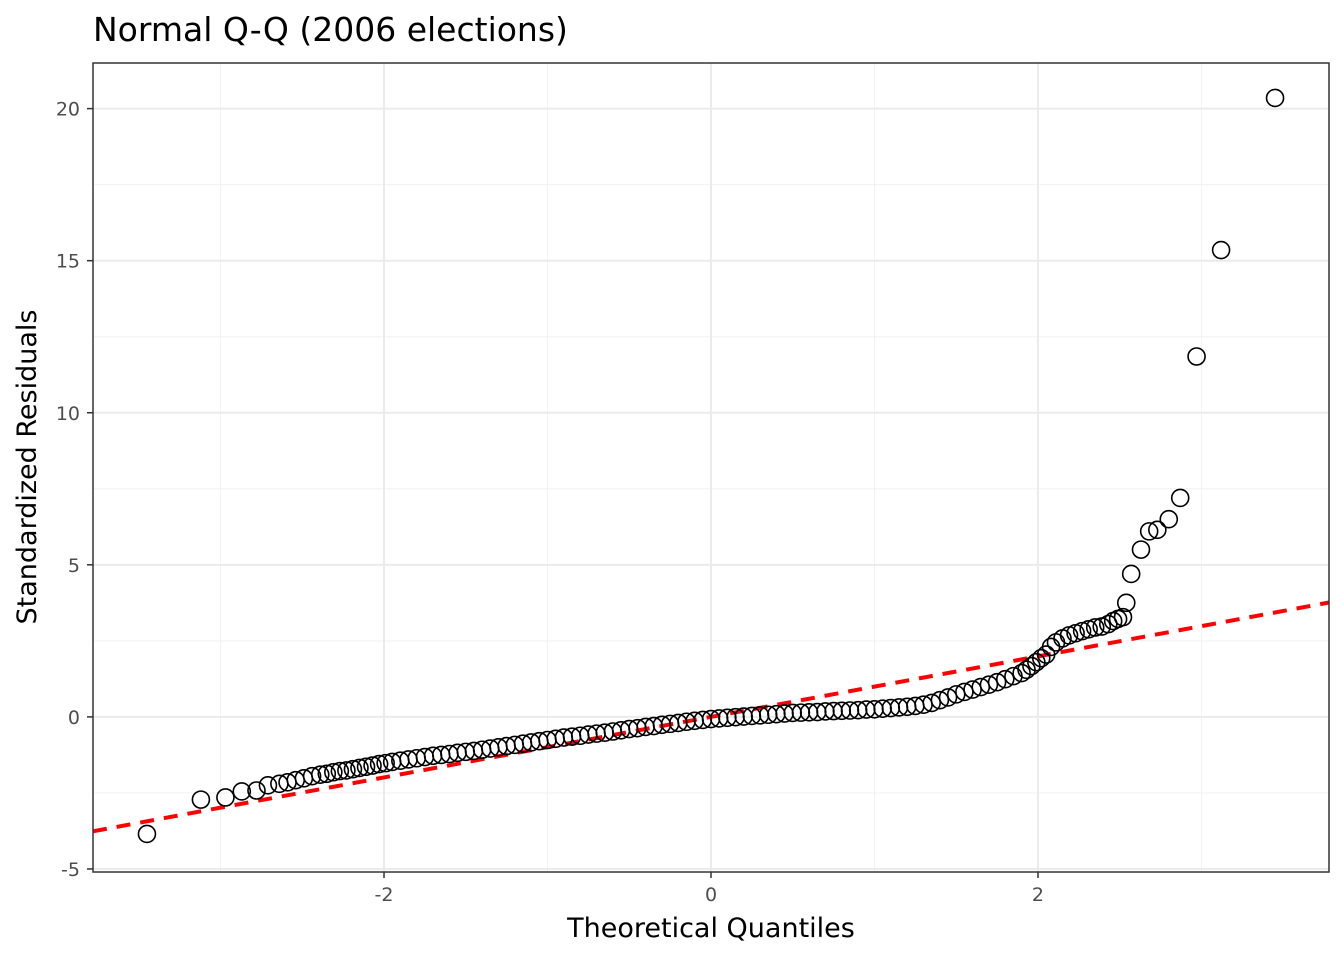 The width and height of the screenshot is (1344, 960). I want to click on x-axis-title: Theoretical Quantiles, so click(710, 928).